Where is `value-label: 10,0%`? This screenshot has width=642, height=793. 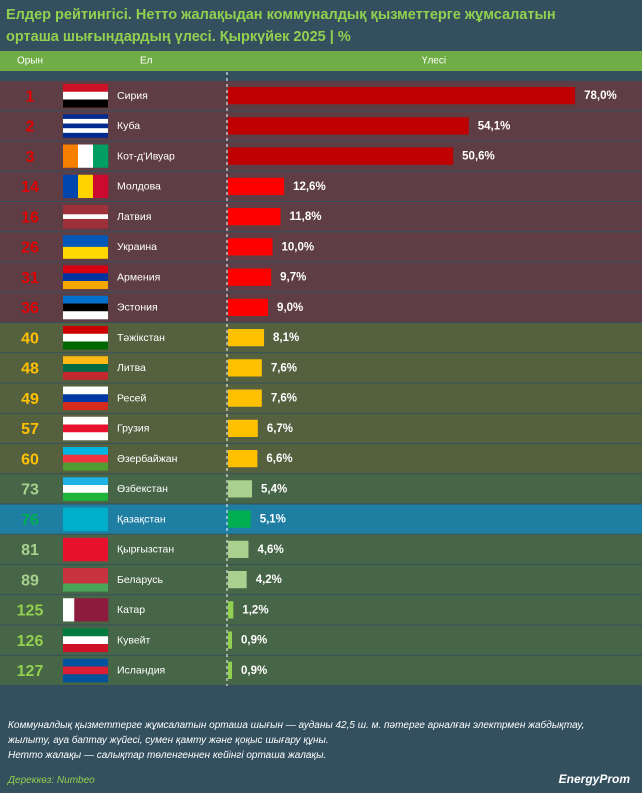
value-label: 10,0% is located at coordinates (298, 247).